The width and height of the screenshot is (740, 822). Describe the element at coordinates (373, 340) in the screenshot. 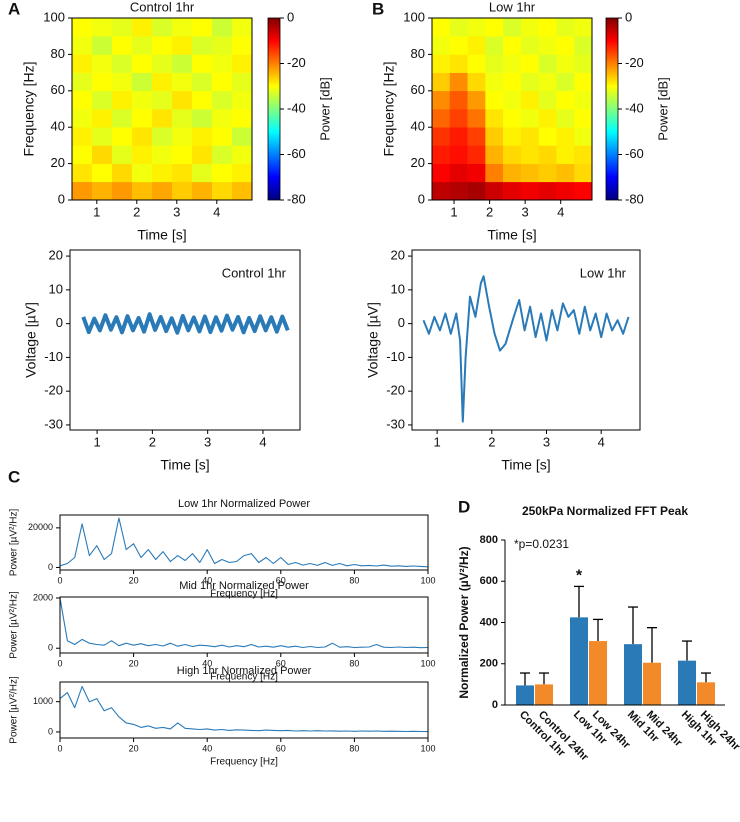

I see `y-axis-label: Voltage [µV]` at that location.